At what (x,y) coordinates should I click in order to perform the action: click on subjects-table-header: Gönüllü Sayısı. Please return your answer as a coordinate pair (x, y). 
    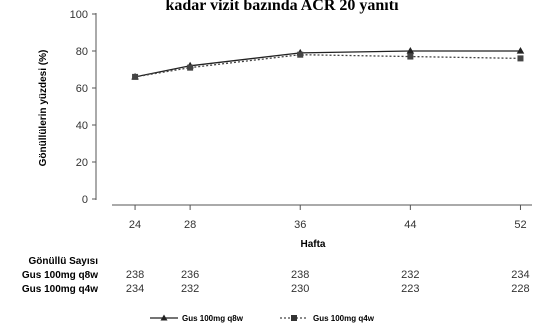
    Looking at the image, I should click on (64, 261).